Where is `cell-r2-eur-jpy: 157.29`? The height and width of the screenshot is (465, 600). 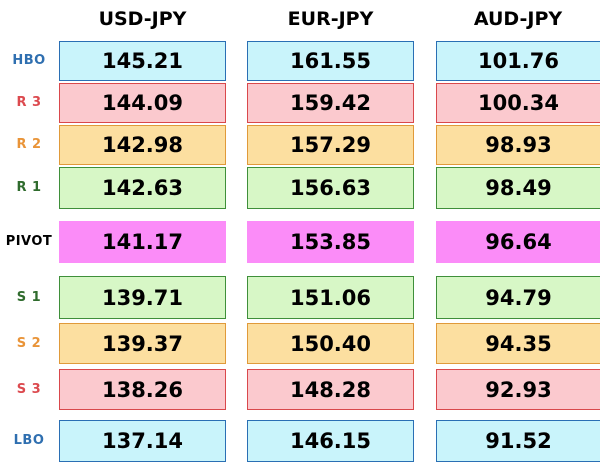
cell-r2-eur-jpy: 157.29 is located at coordinates (330, 145).